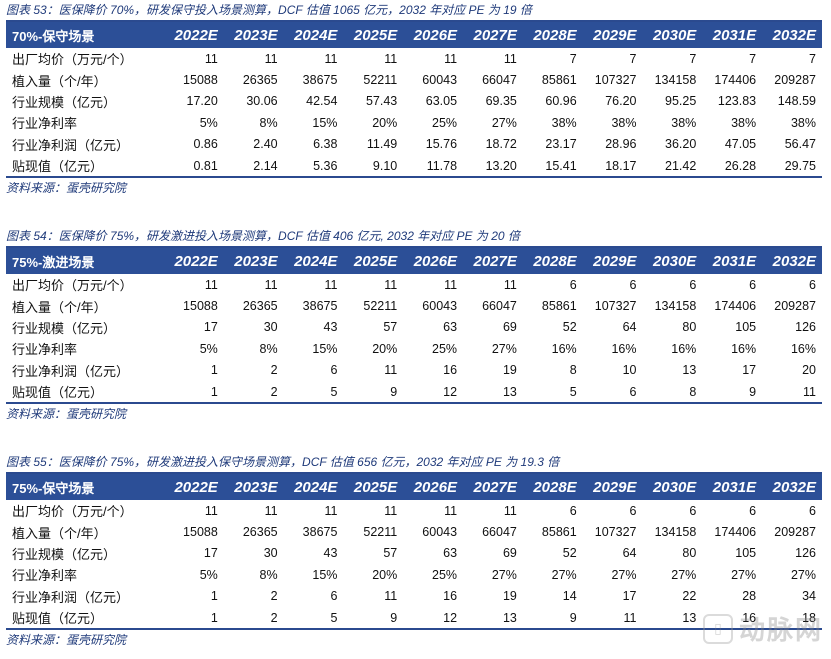  What do you see at coordinates (672, 166) in the screenshot?
I see `table-cell: 21.42` at bounding box center [672, 166].